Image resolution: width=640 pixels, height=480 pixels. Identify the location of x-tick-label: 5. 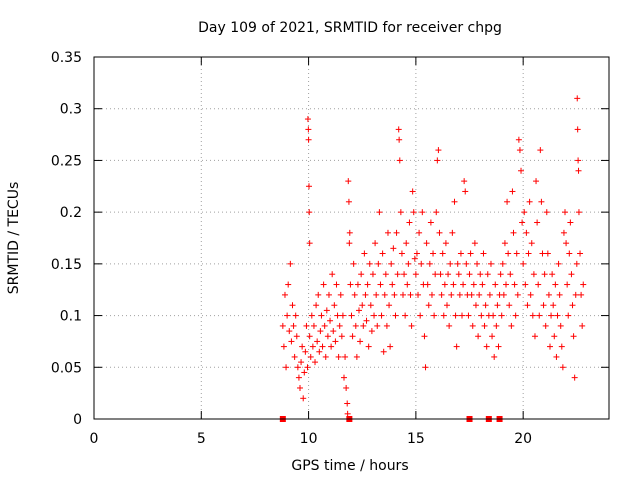
(201, 439).